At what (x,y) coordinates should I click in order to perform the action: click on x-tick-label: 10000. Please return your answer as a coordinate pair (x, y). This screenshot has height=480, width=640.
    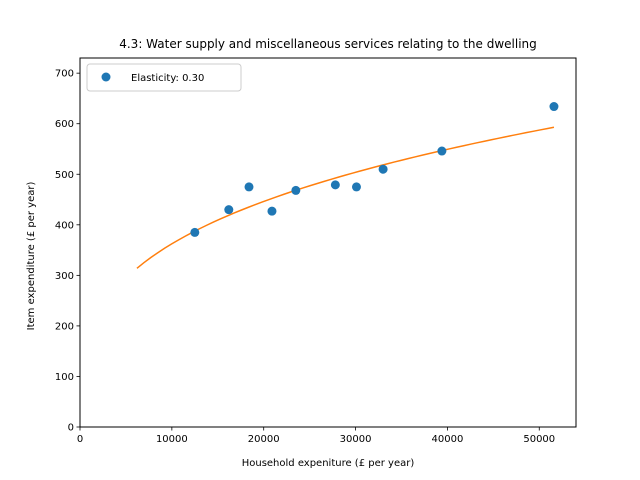
    Looking at the image, I should click on (172, 439).